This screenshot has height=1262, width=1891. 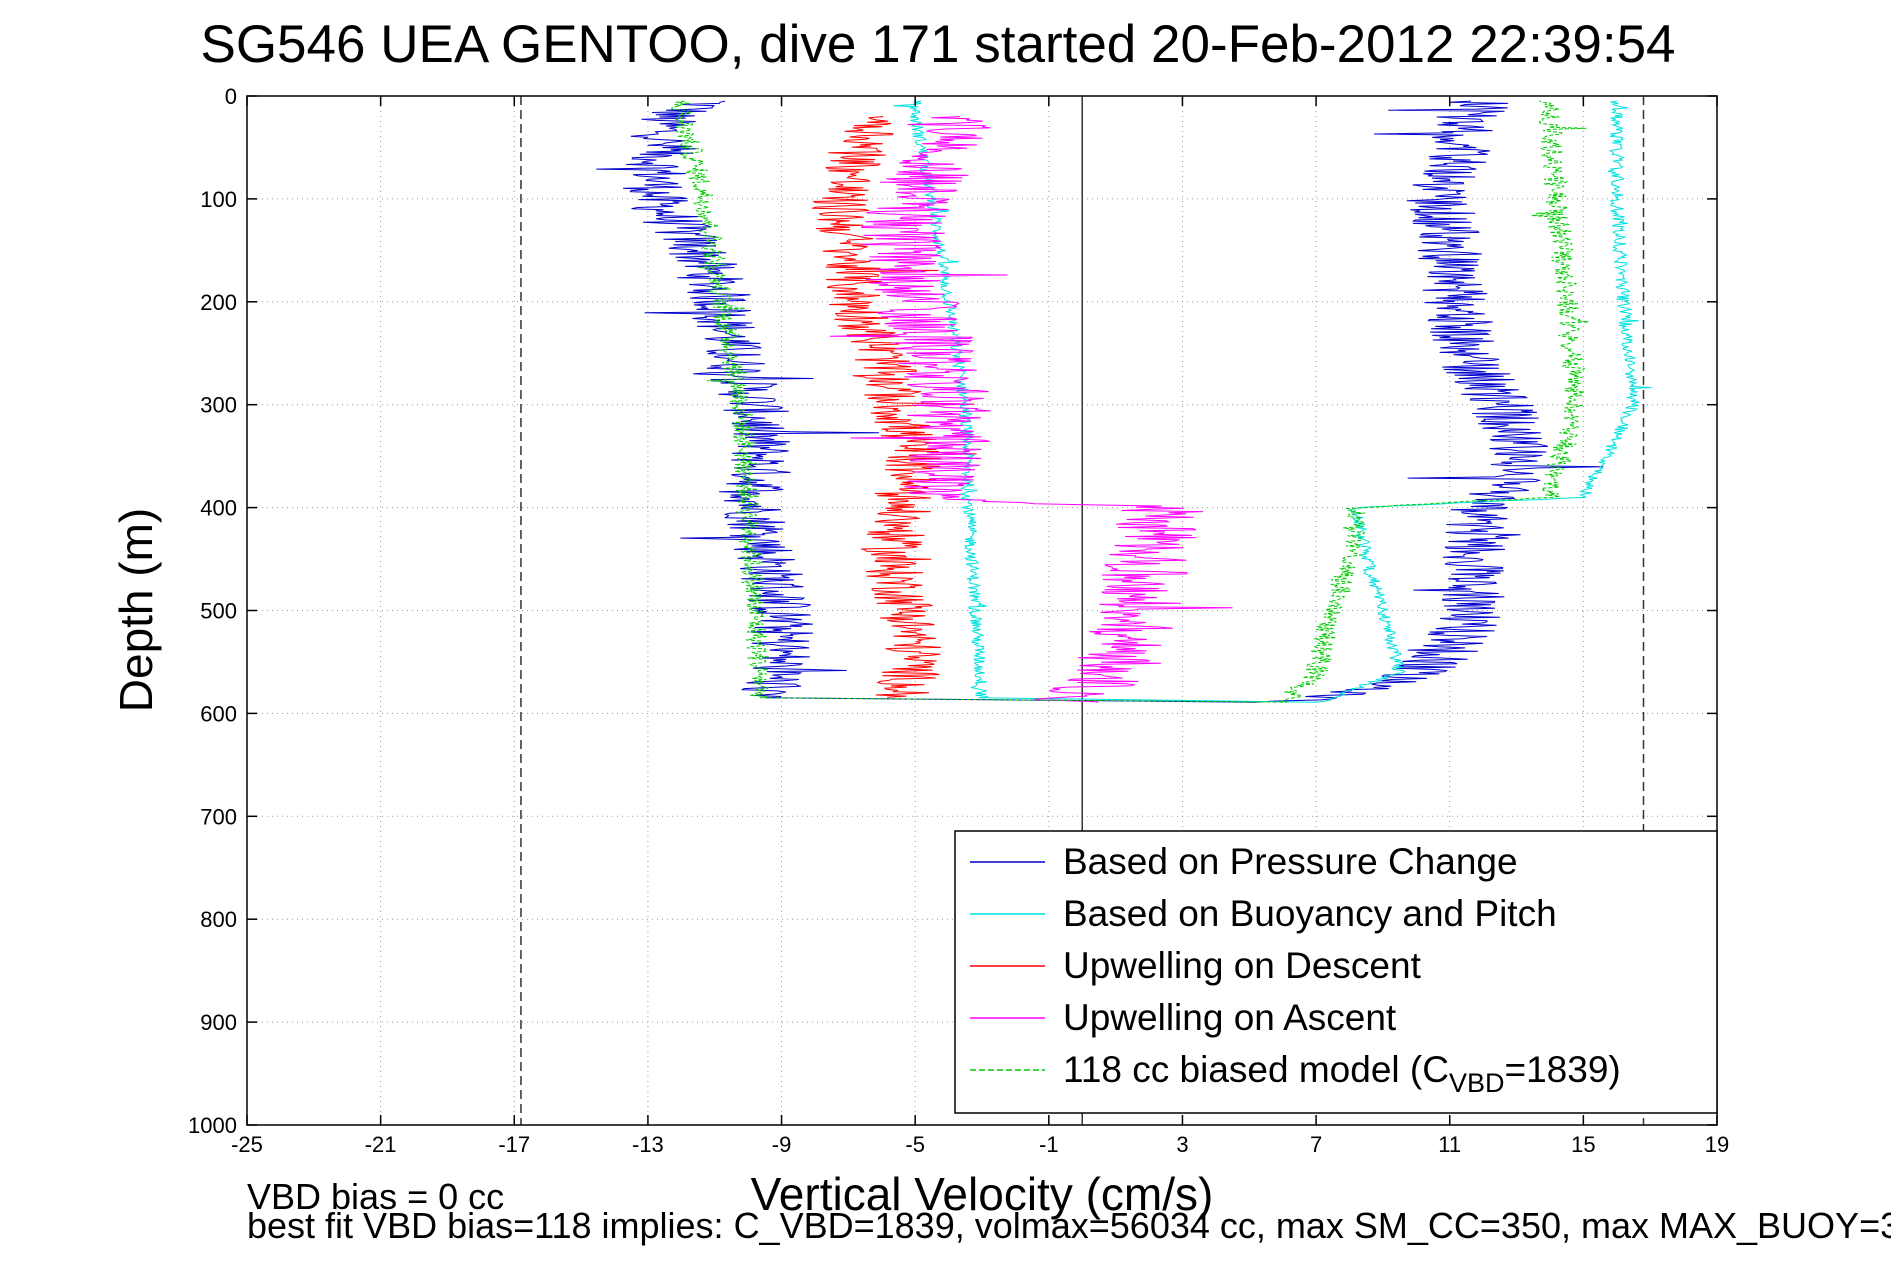 What do you see at coordinates (1342, 1073) in the screenshot?
I see `legend-label: 118 cc biased model (CVBD=1839)` at bounding box center [1342, 1073].